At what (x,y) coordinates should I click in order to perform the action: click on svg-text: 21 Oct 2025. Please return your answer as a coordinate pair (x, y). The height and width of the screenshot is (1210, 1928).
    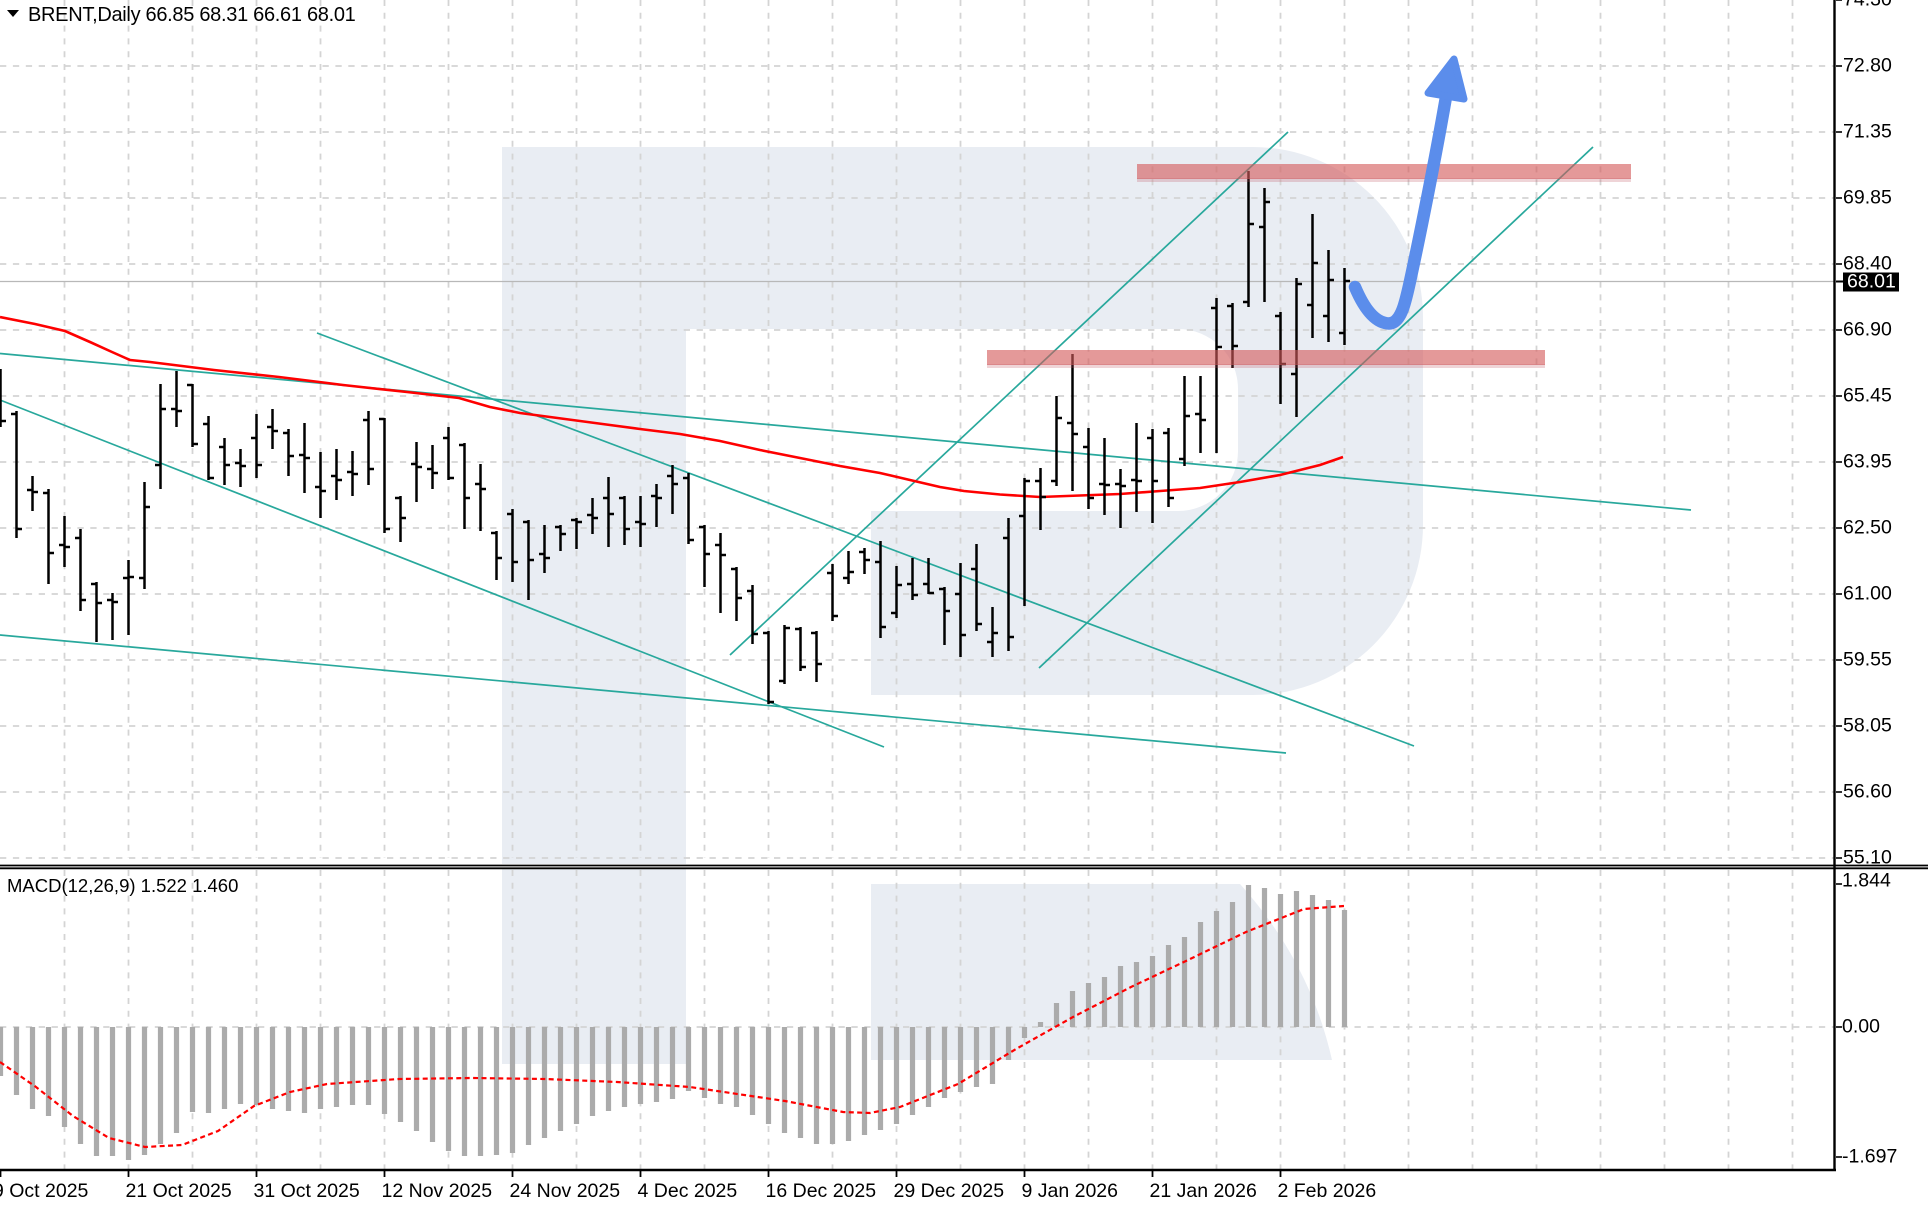
    Looking at the image, I should click on (179, 1191).